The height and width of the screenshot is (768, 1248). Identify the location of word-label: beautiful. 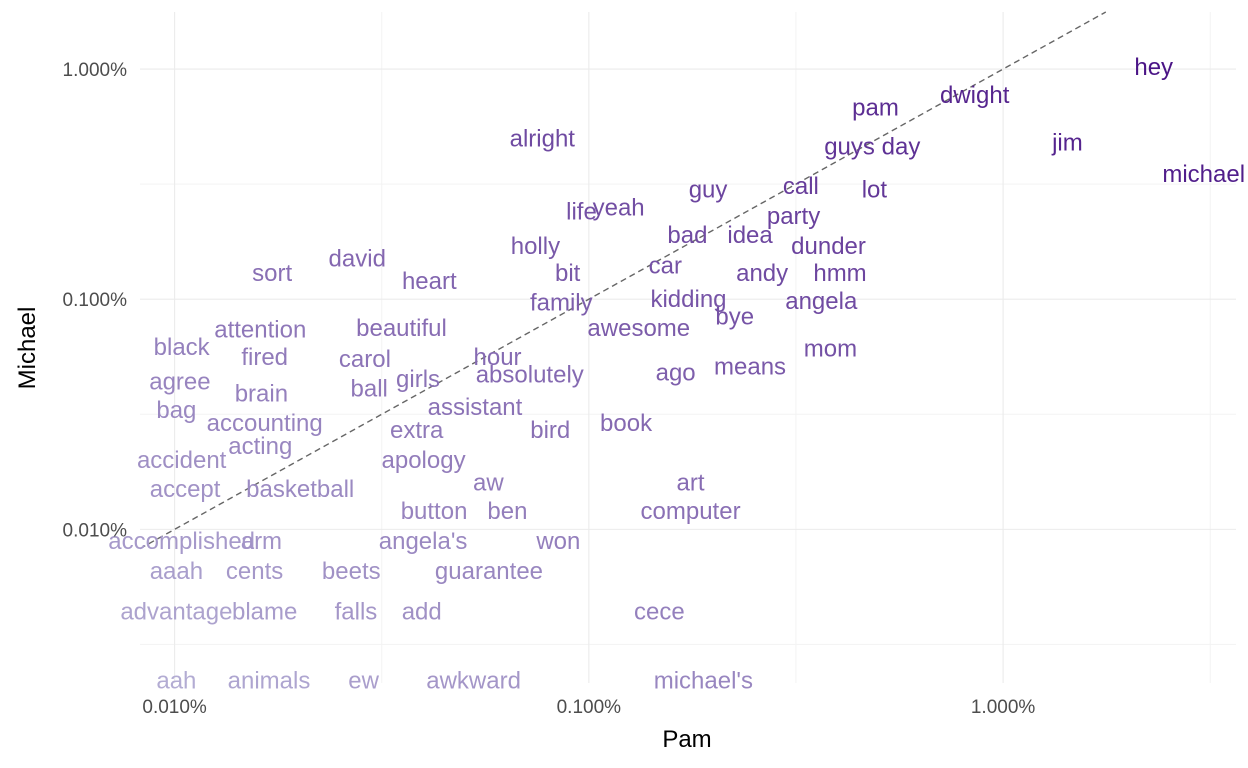
(401, 328).